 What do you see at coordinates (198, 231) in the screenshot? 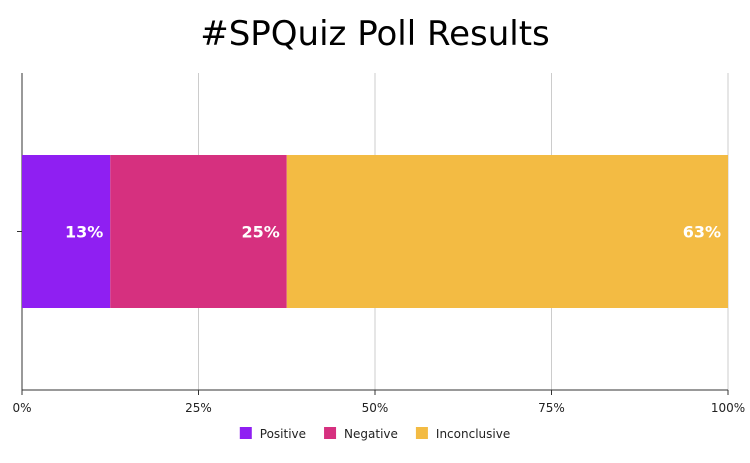
I see `bar-segment-negative` at bounding box center [198, 231].